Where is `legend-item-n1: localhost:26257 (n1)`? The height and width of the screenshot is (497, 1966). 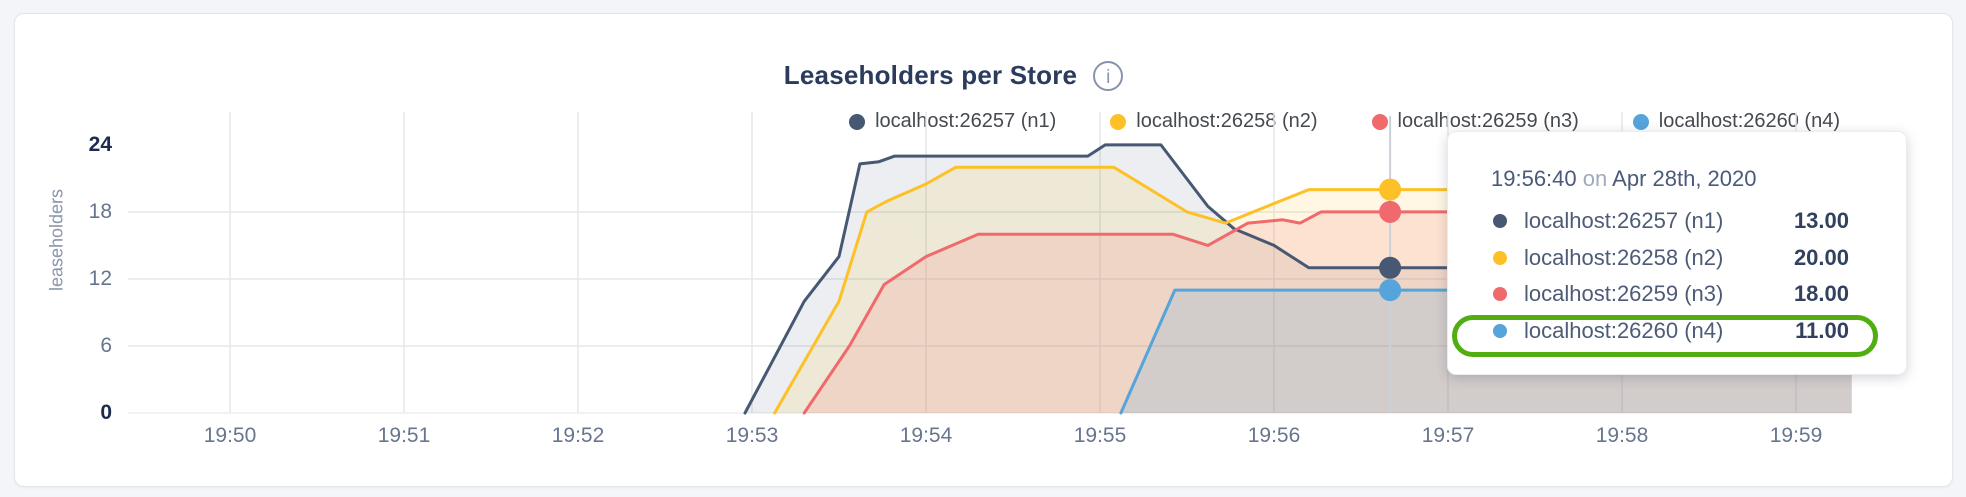
legend-item-n1: localhost:26257 (n1) is located at coordinates (952, 121).